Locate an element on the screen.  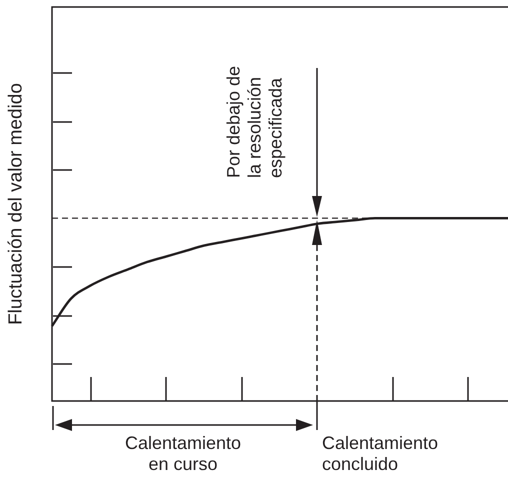
text: Por debajo de la resolución especificada is located at coordinates (255, 122).